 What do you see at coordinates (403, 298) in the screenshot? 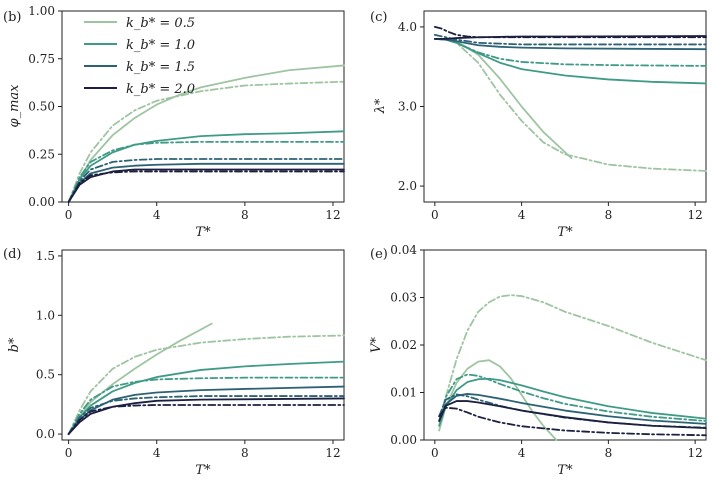
I see `panel-e-ytick-label: 0.03` at bounding box center [403, 298].